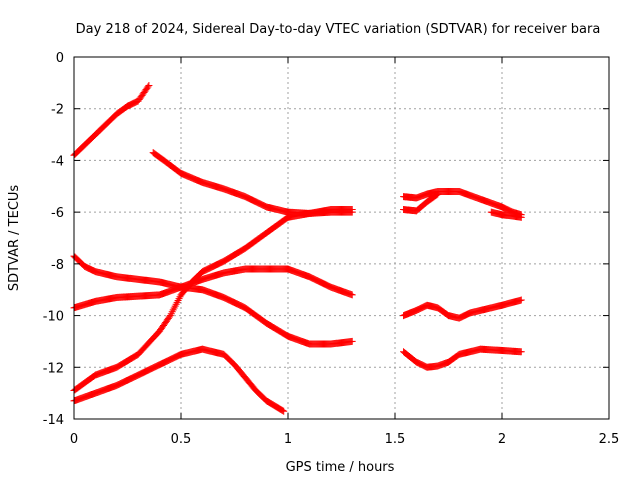 This screenshot has width=640, height=484. Describe the element at coordinates (57, 110) in the screenshot. I see `y-tick-label: -2` at that location.